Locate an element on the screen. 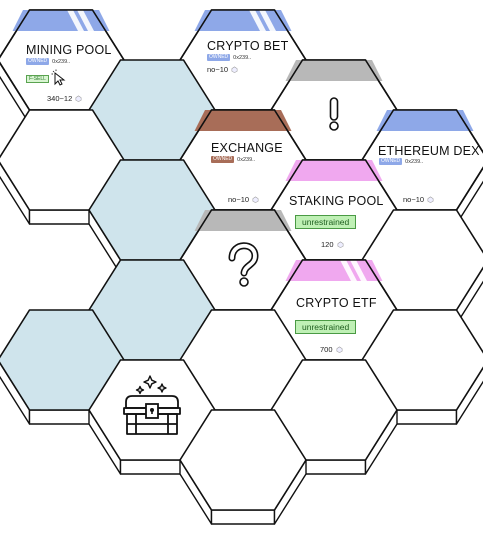 The width and height of the screenshot is (483, 544). owner-row-mining-pool: OWNED 0x239.. is located at coordinates (48, 61).